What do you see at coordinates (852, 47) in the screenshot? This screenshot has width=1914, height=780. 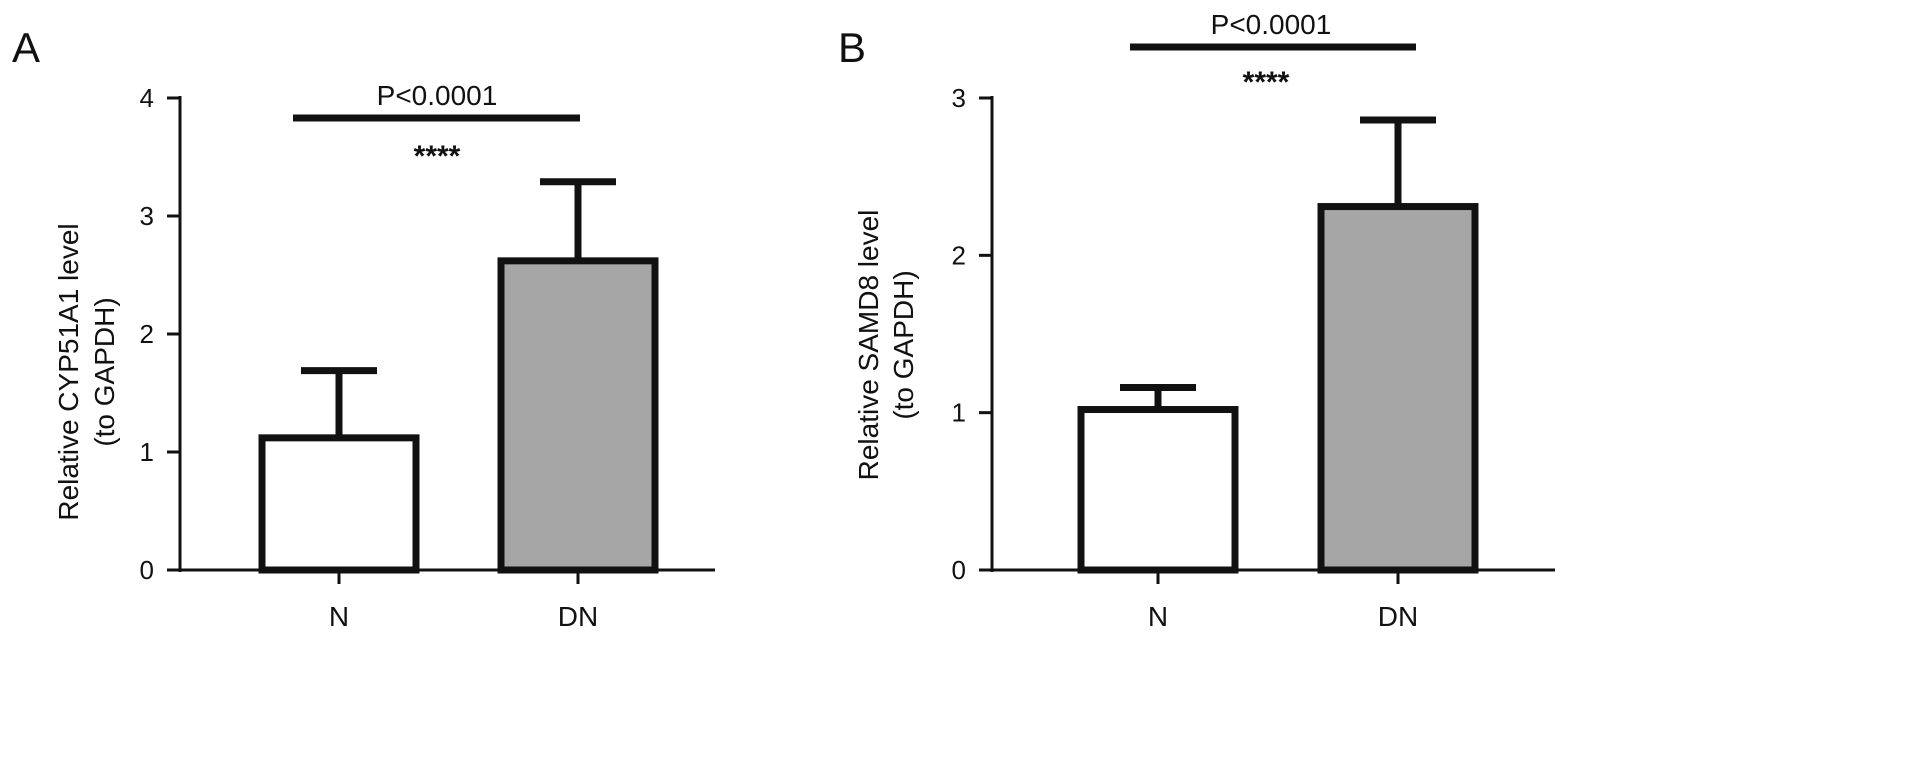 I see `panel-letter: B` at bounding box center [852, 47].